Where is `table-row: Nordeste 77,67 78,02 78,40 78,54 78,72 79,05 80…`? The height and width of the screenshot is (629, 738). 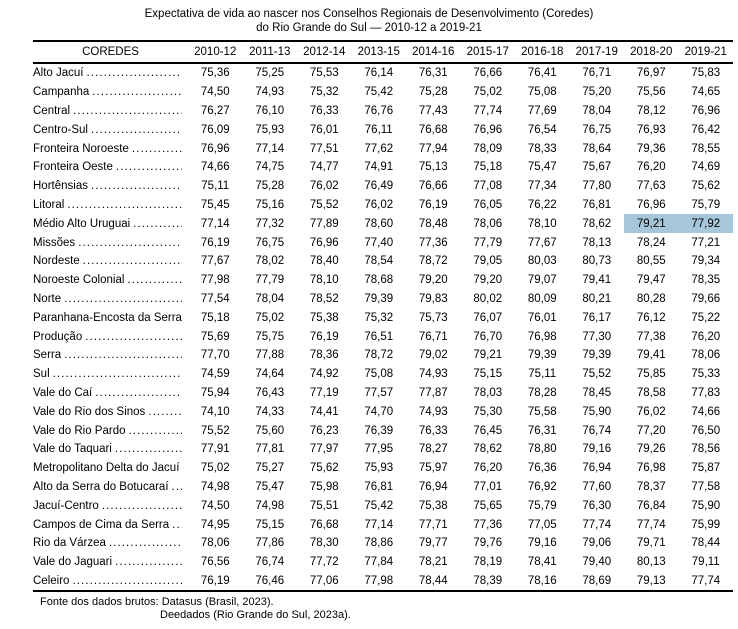
table-row: Nordeste 77,67 78,02 78,40 78,54 78,72 79,05 80… is located at coordinates (383, 261).